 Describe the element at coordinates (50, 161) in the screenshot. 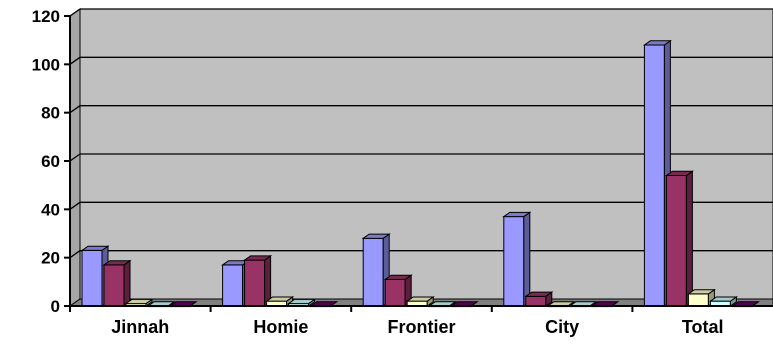

I see `y-tick-label: 60` at that location.